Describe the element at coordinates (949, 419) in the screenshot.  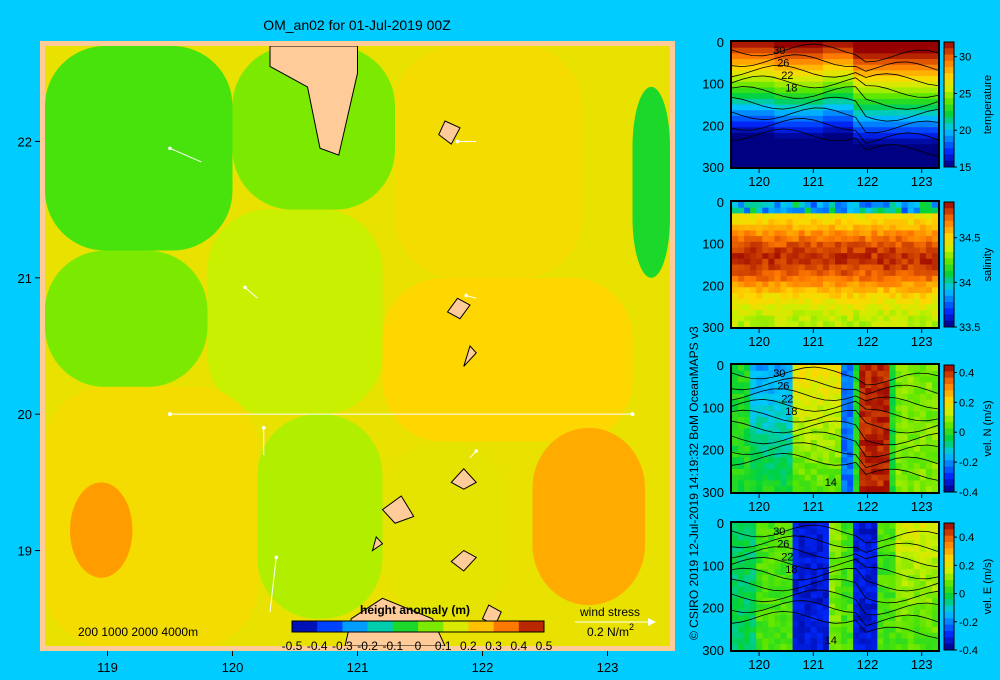
I see `panel-colorbar-swatch` at that location.